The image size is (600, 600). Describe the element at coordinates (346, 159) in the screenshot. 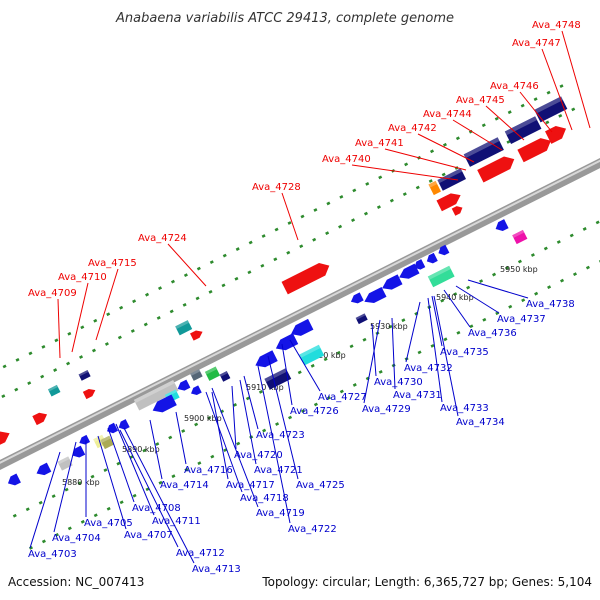

I see `gene-label-top: Ava_4740` at that location.